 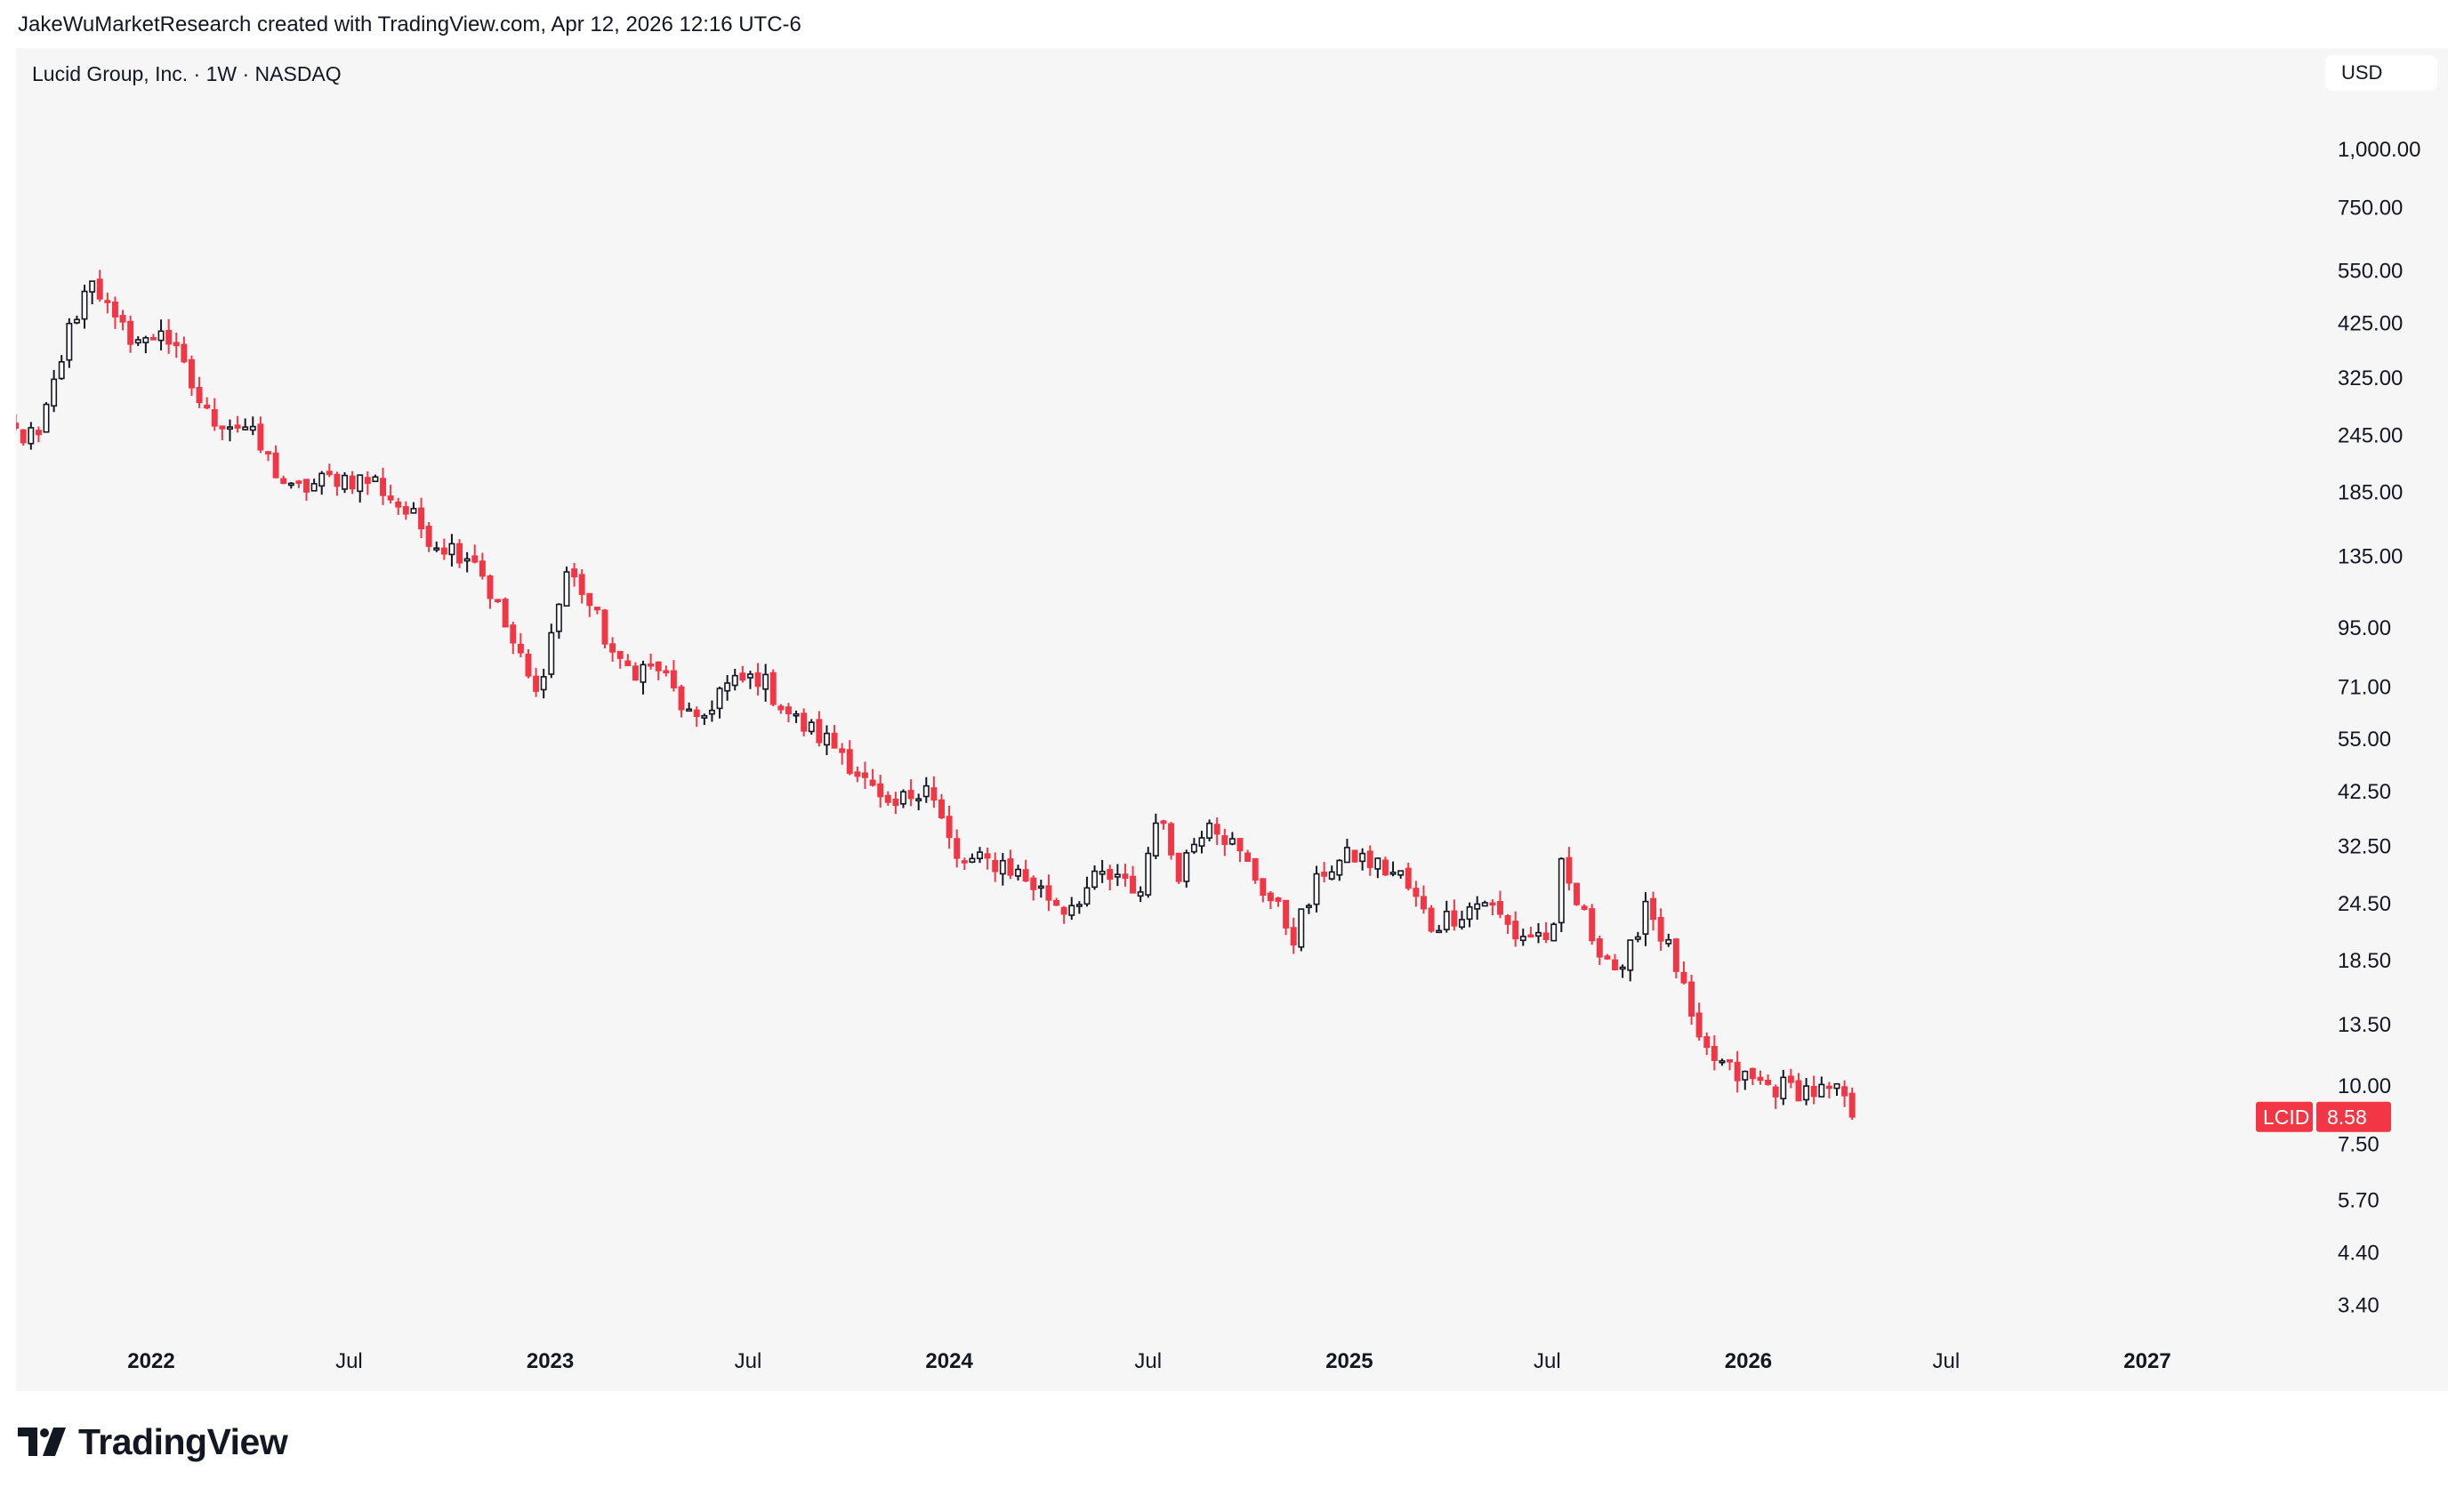 I want to click on y-axis-tick-label: 32.50, so click(x=2364, y=846).